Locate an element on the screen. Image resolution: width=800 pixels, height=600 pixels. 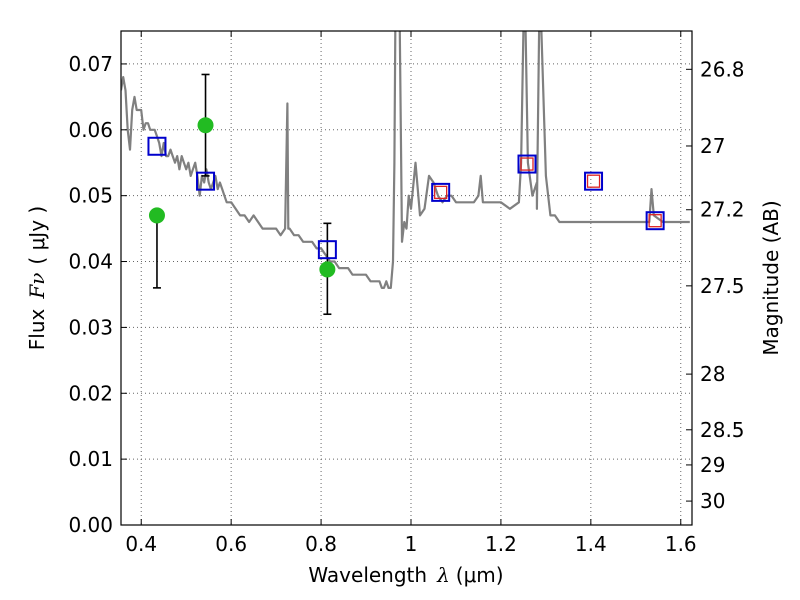
y-tick-label: 0.04 is located at coordinates (90, 262).